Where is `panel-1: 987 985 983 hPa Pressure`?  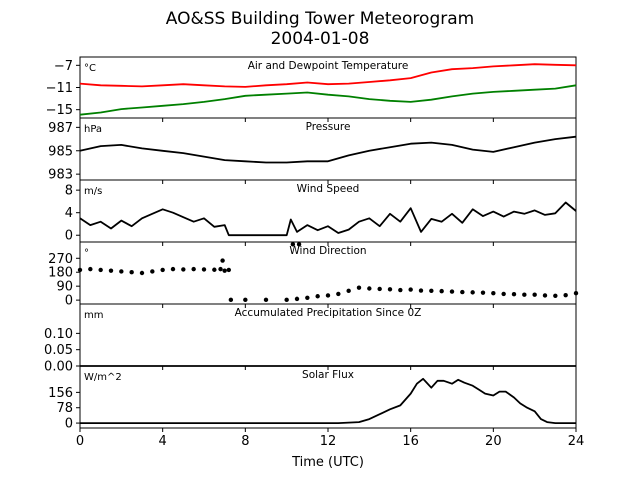 panel-1: 987 985 983 hPa Pressure is located at coordinates (312, 150).